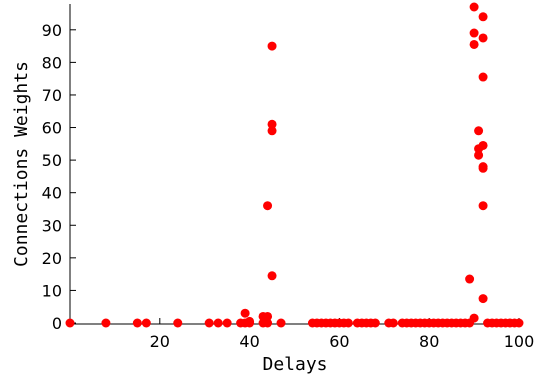 This screenshot has height=377, width=548. What do you see at coordinates (52, 128) in the screenshot?
I see `y-tick-label: 60` at bounding box center [52, 128].